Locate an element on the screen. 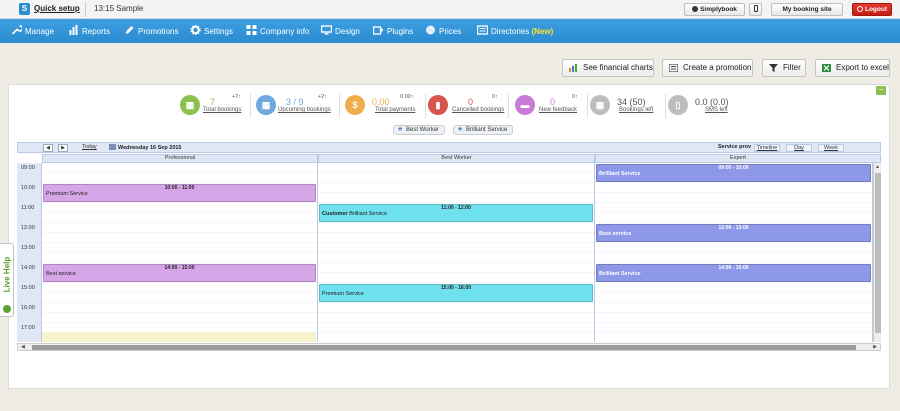  event-time: 10:00 - 11:00 is located at coordinates (179, 188).